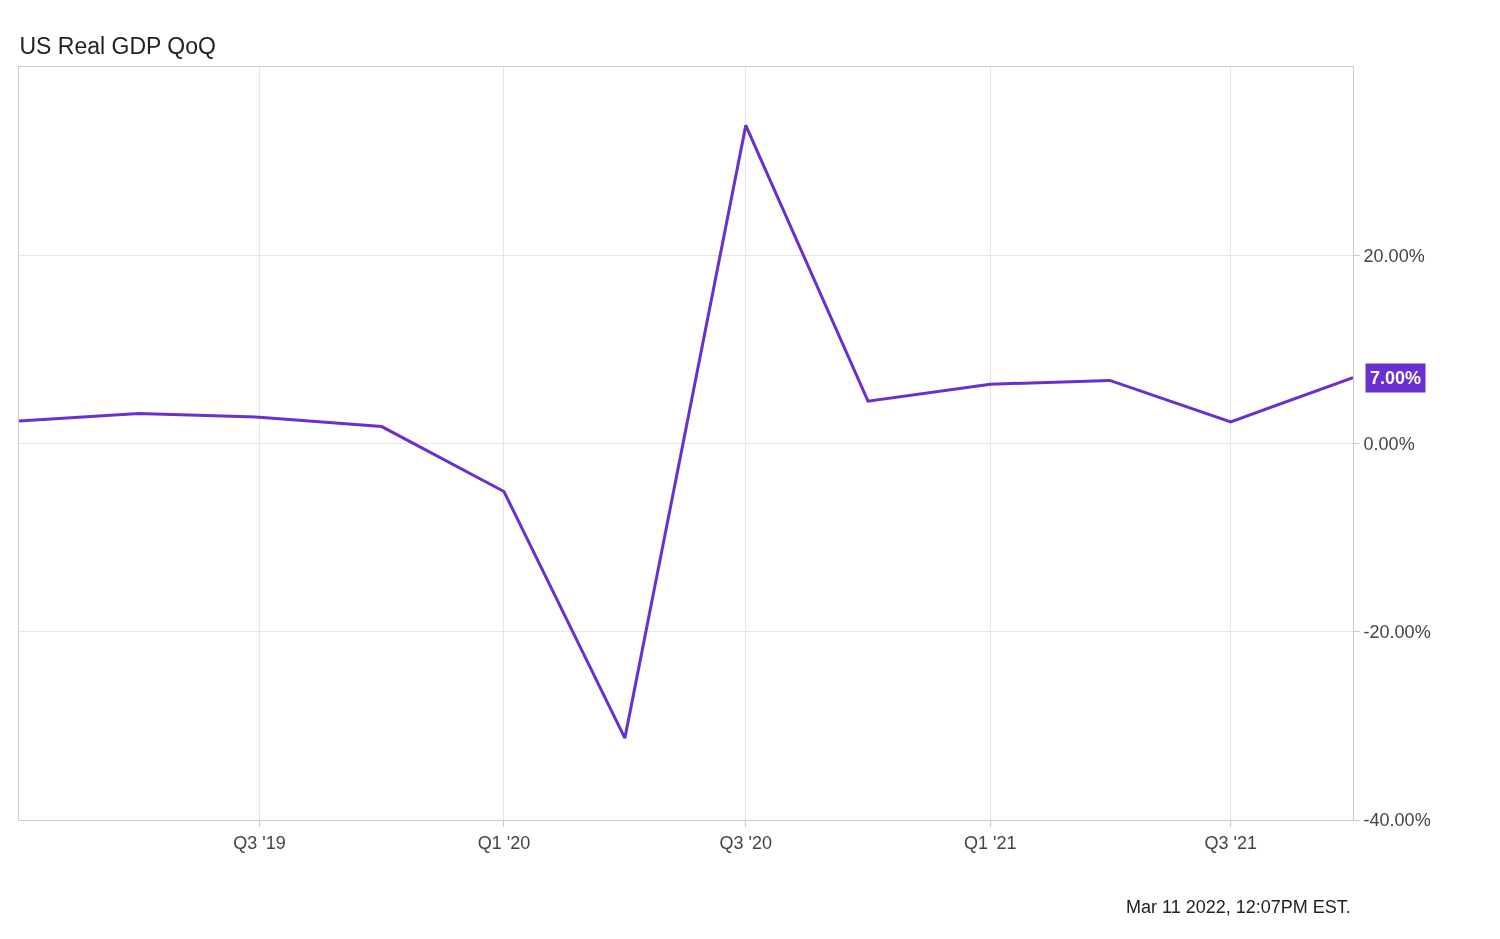 The height and width of the screenshot is (939, 1500). Describe the element at coordinates (990, 842) in the screenshot. I see `x-tick-label: Q1 '21` at that location.